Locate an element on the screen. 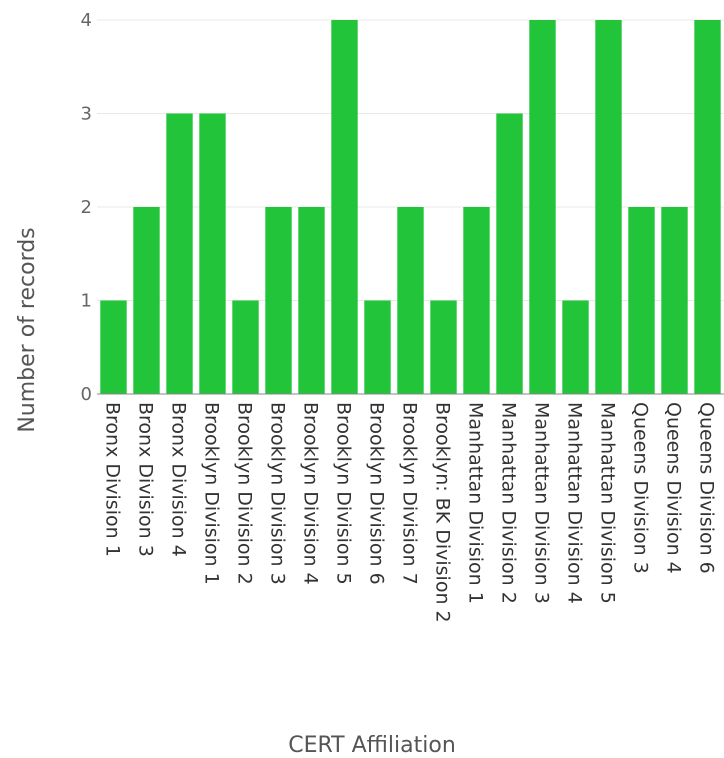 The width and height of the screenshot is (724, 758). y-tick-label: 4 is located at coordinates (86, 20).